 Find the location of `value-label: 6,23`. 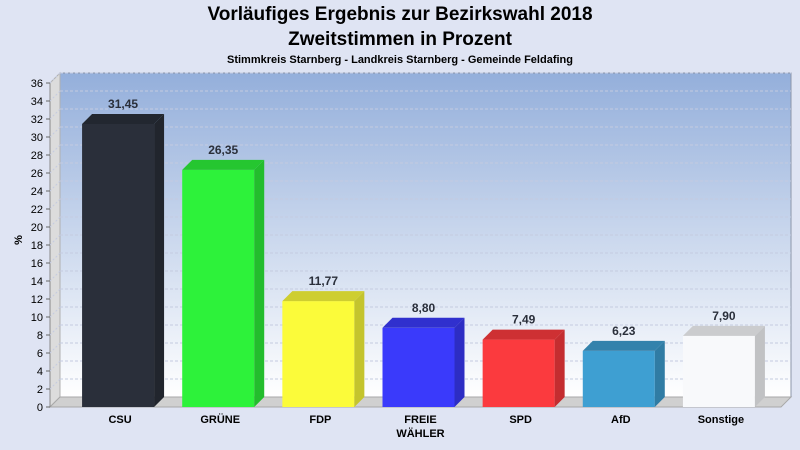

value-label: 6,23 is located at coordinates (624, 331).